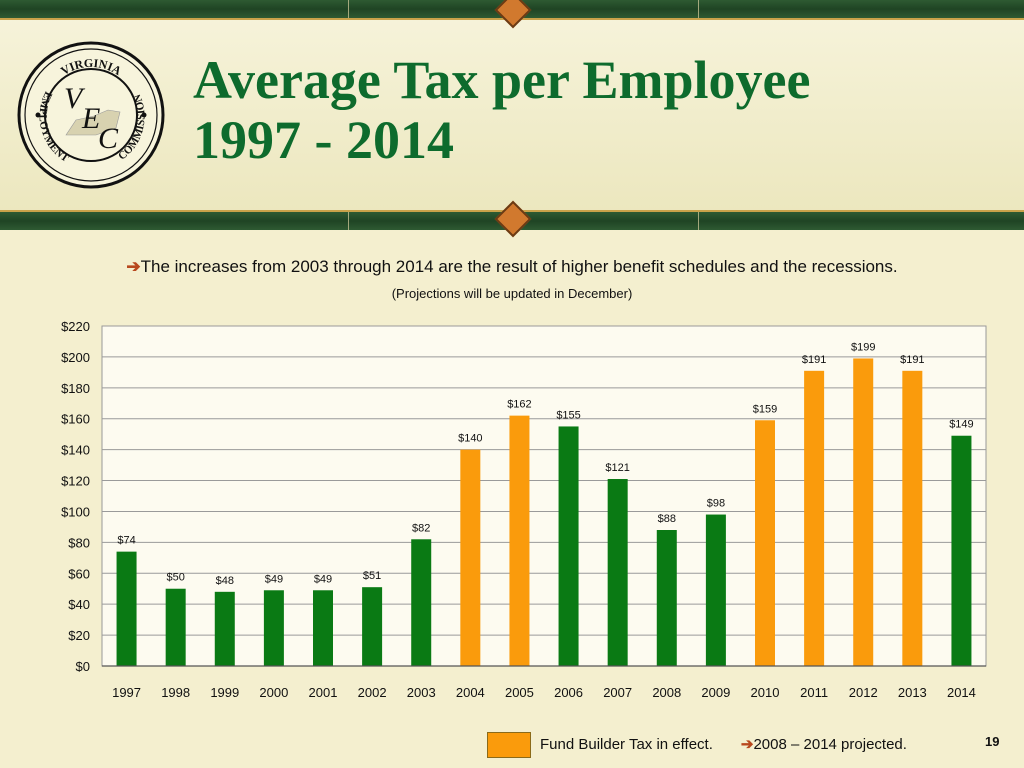 The height and width of the screenshot is (768, 1024). I want to click on x-tick-label: 1998, so click(175, 692).